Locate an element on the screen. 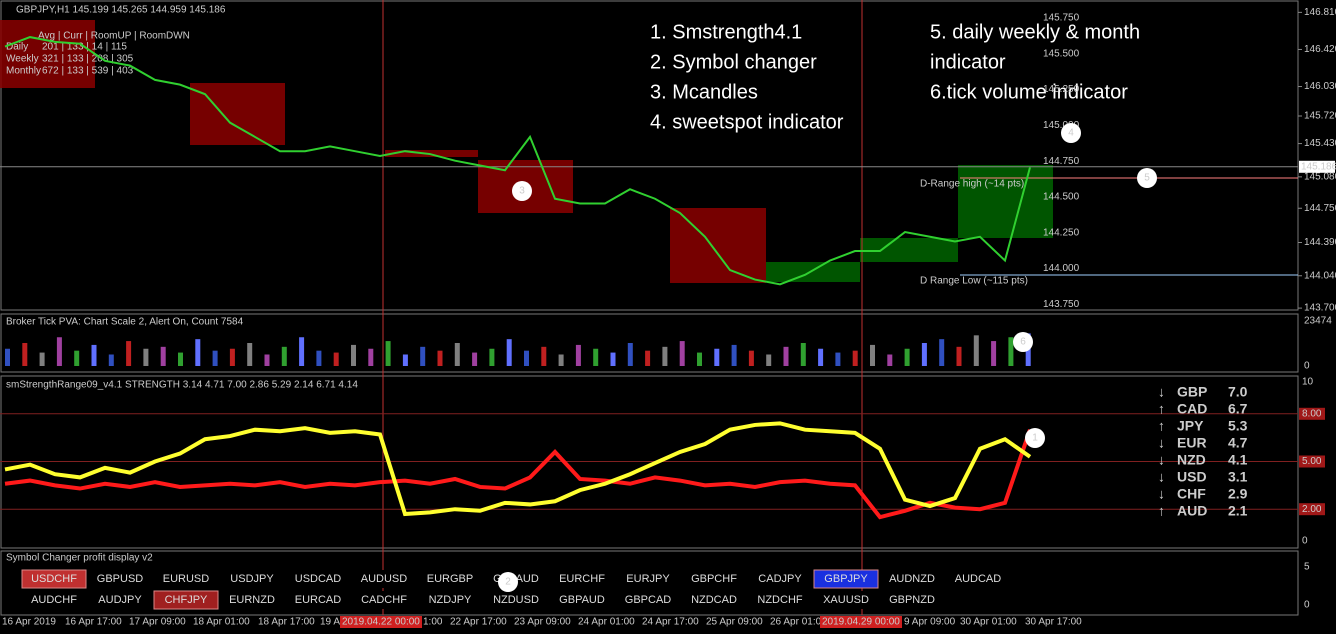 This screenshot has height=634, width=1336. symbol-button-label: GBPUSD is located at coordinates (120, 579).